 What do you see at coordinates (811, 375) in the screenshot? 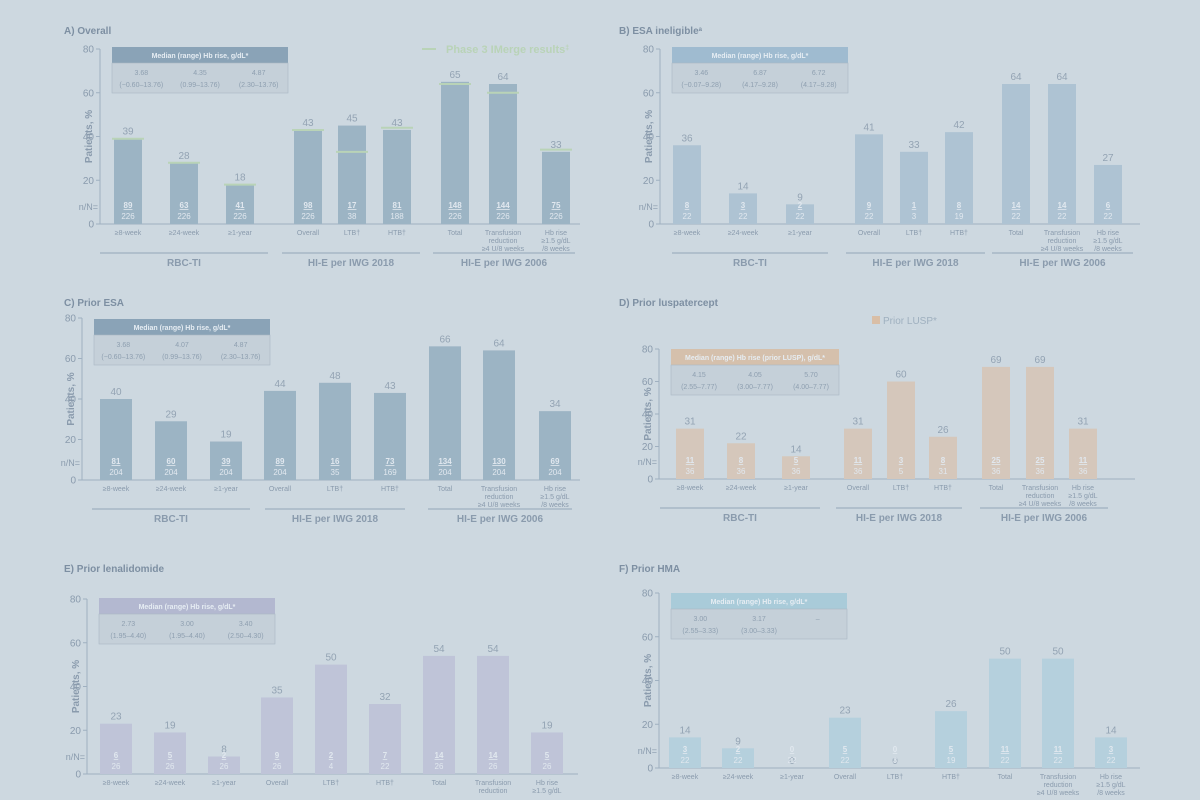
I see `median-value: 5.70` at bounding box center [811, 375].